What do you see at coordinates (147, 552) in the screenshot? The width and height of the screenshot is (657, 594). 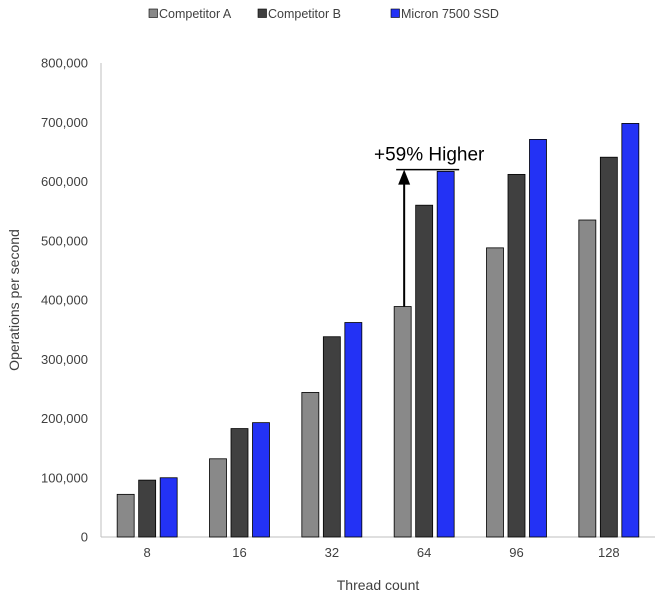 I see `x-tick-label: 8` at bounding box center [147, 552].